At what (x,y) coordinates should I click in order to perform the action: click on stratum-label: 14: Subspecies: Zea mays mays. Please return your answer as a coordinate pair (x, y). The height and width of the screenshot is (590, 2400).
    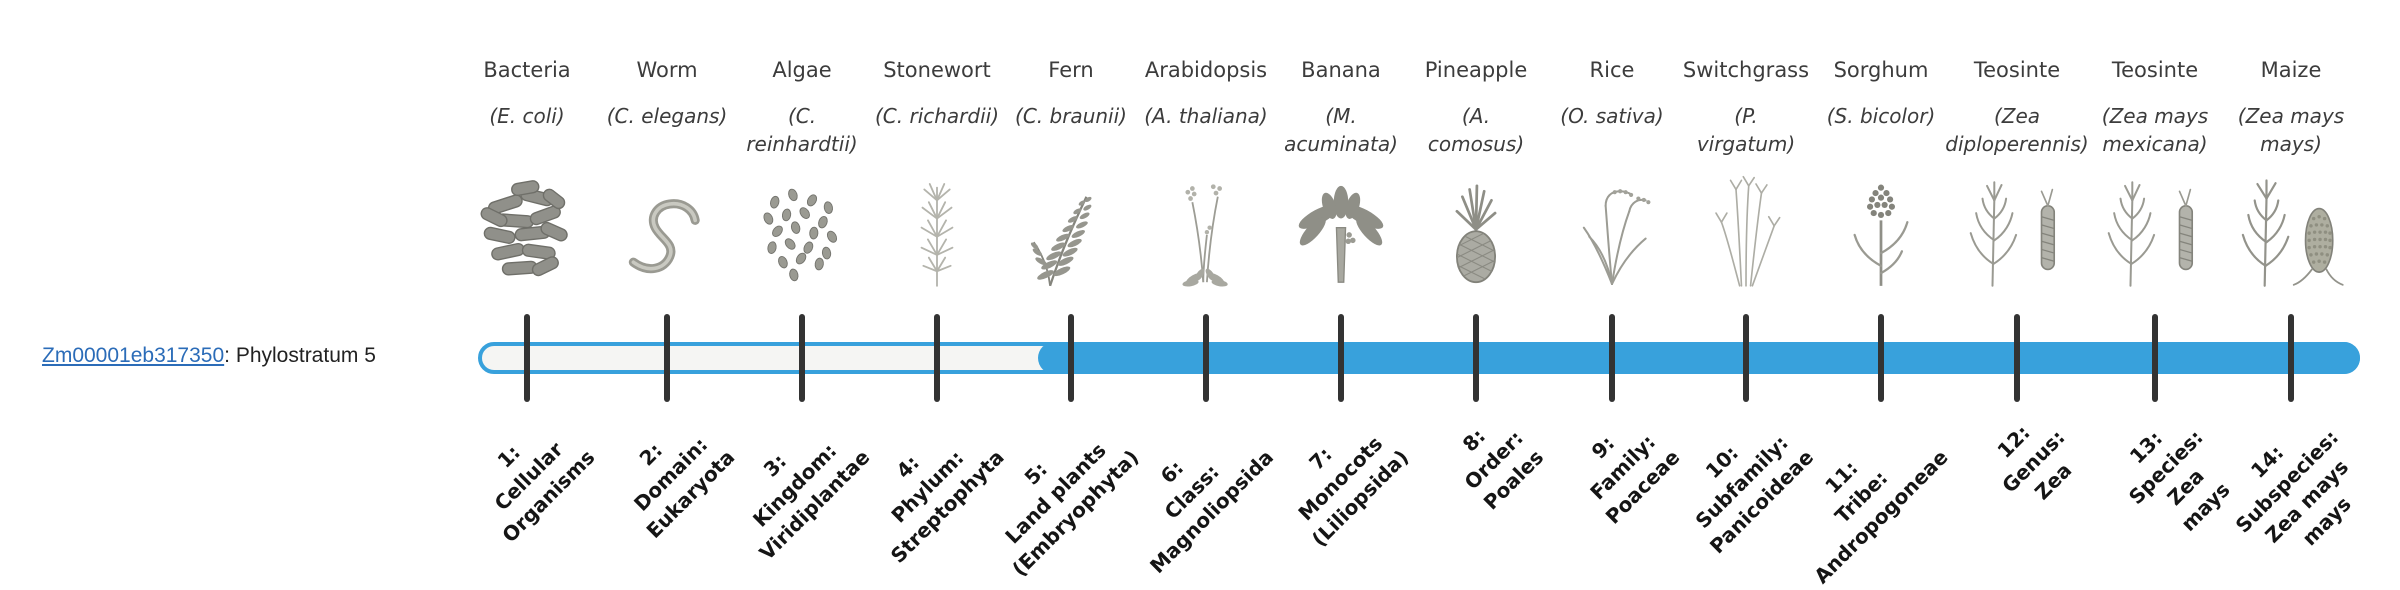
    Looking at the image, I should click on (2293, 488).